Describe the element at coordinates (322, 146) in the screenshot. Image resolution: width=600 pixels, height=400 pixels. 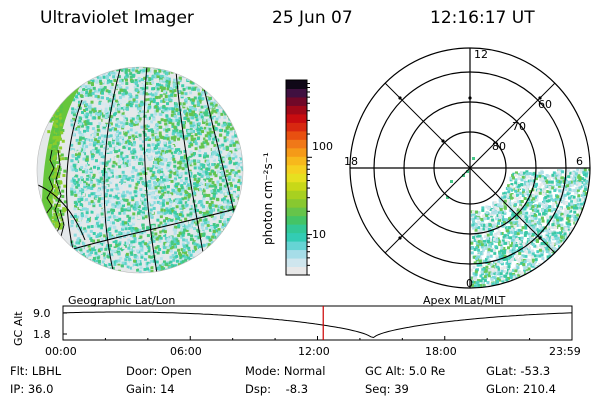
I see `colorbar-tick-100: 100` at that location.